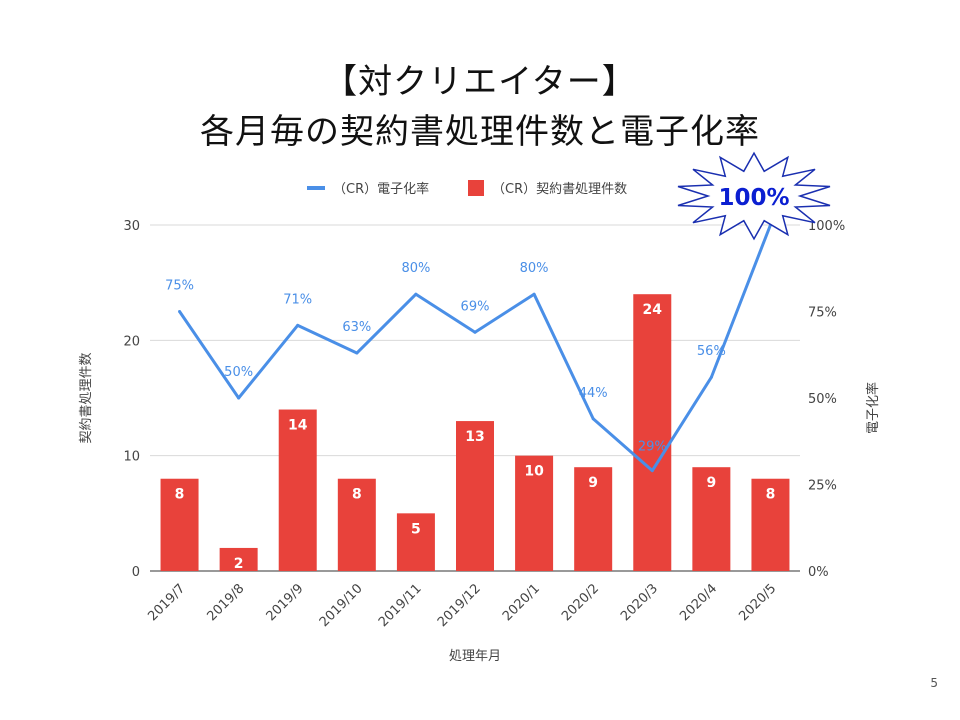 The width and height of the screenshot is (960, 720). I want to click on y-tick-label: 10, so click(131, 457).